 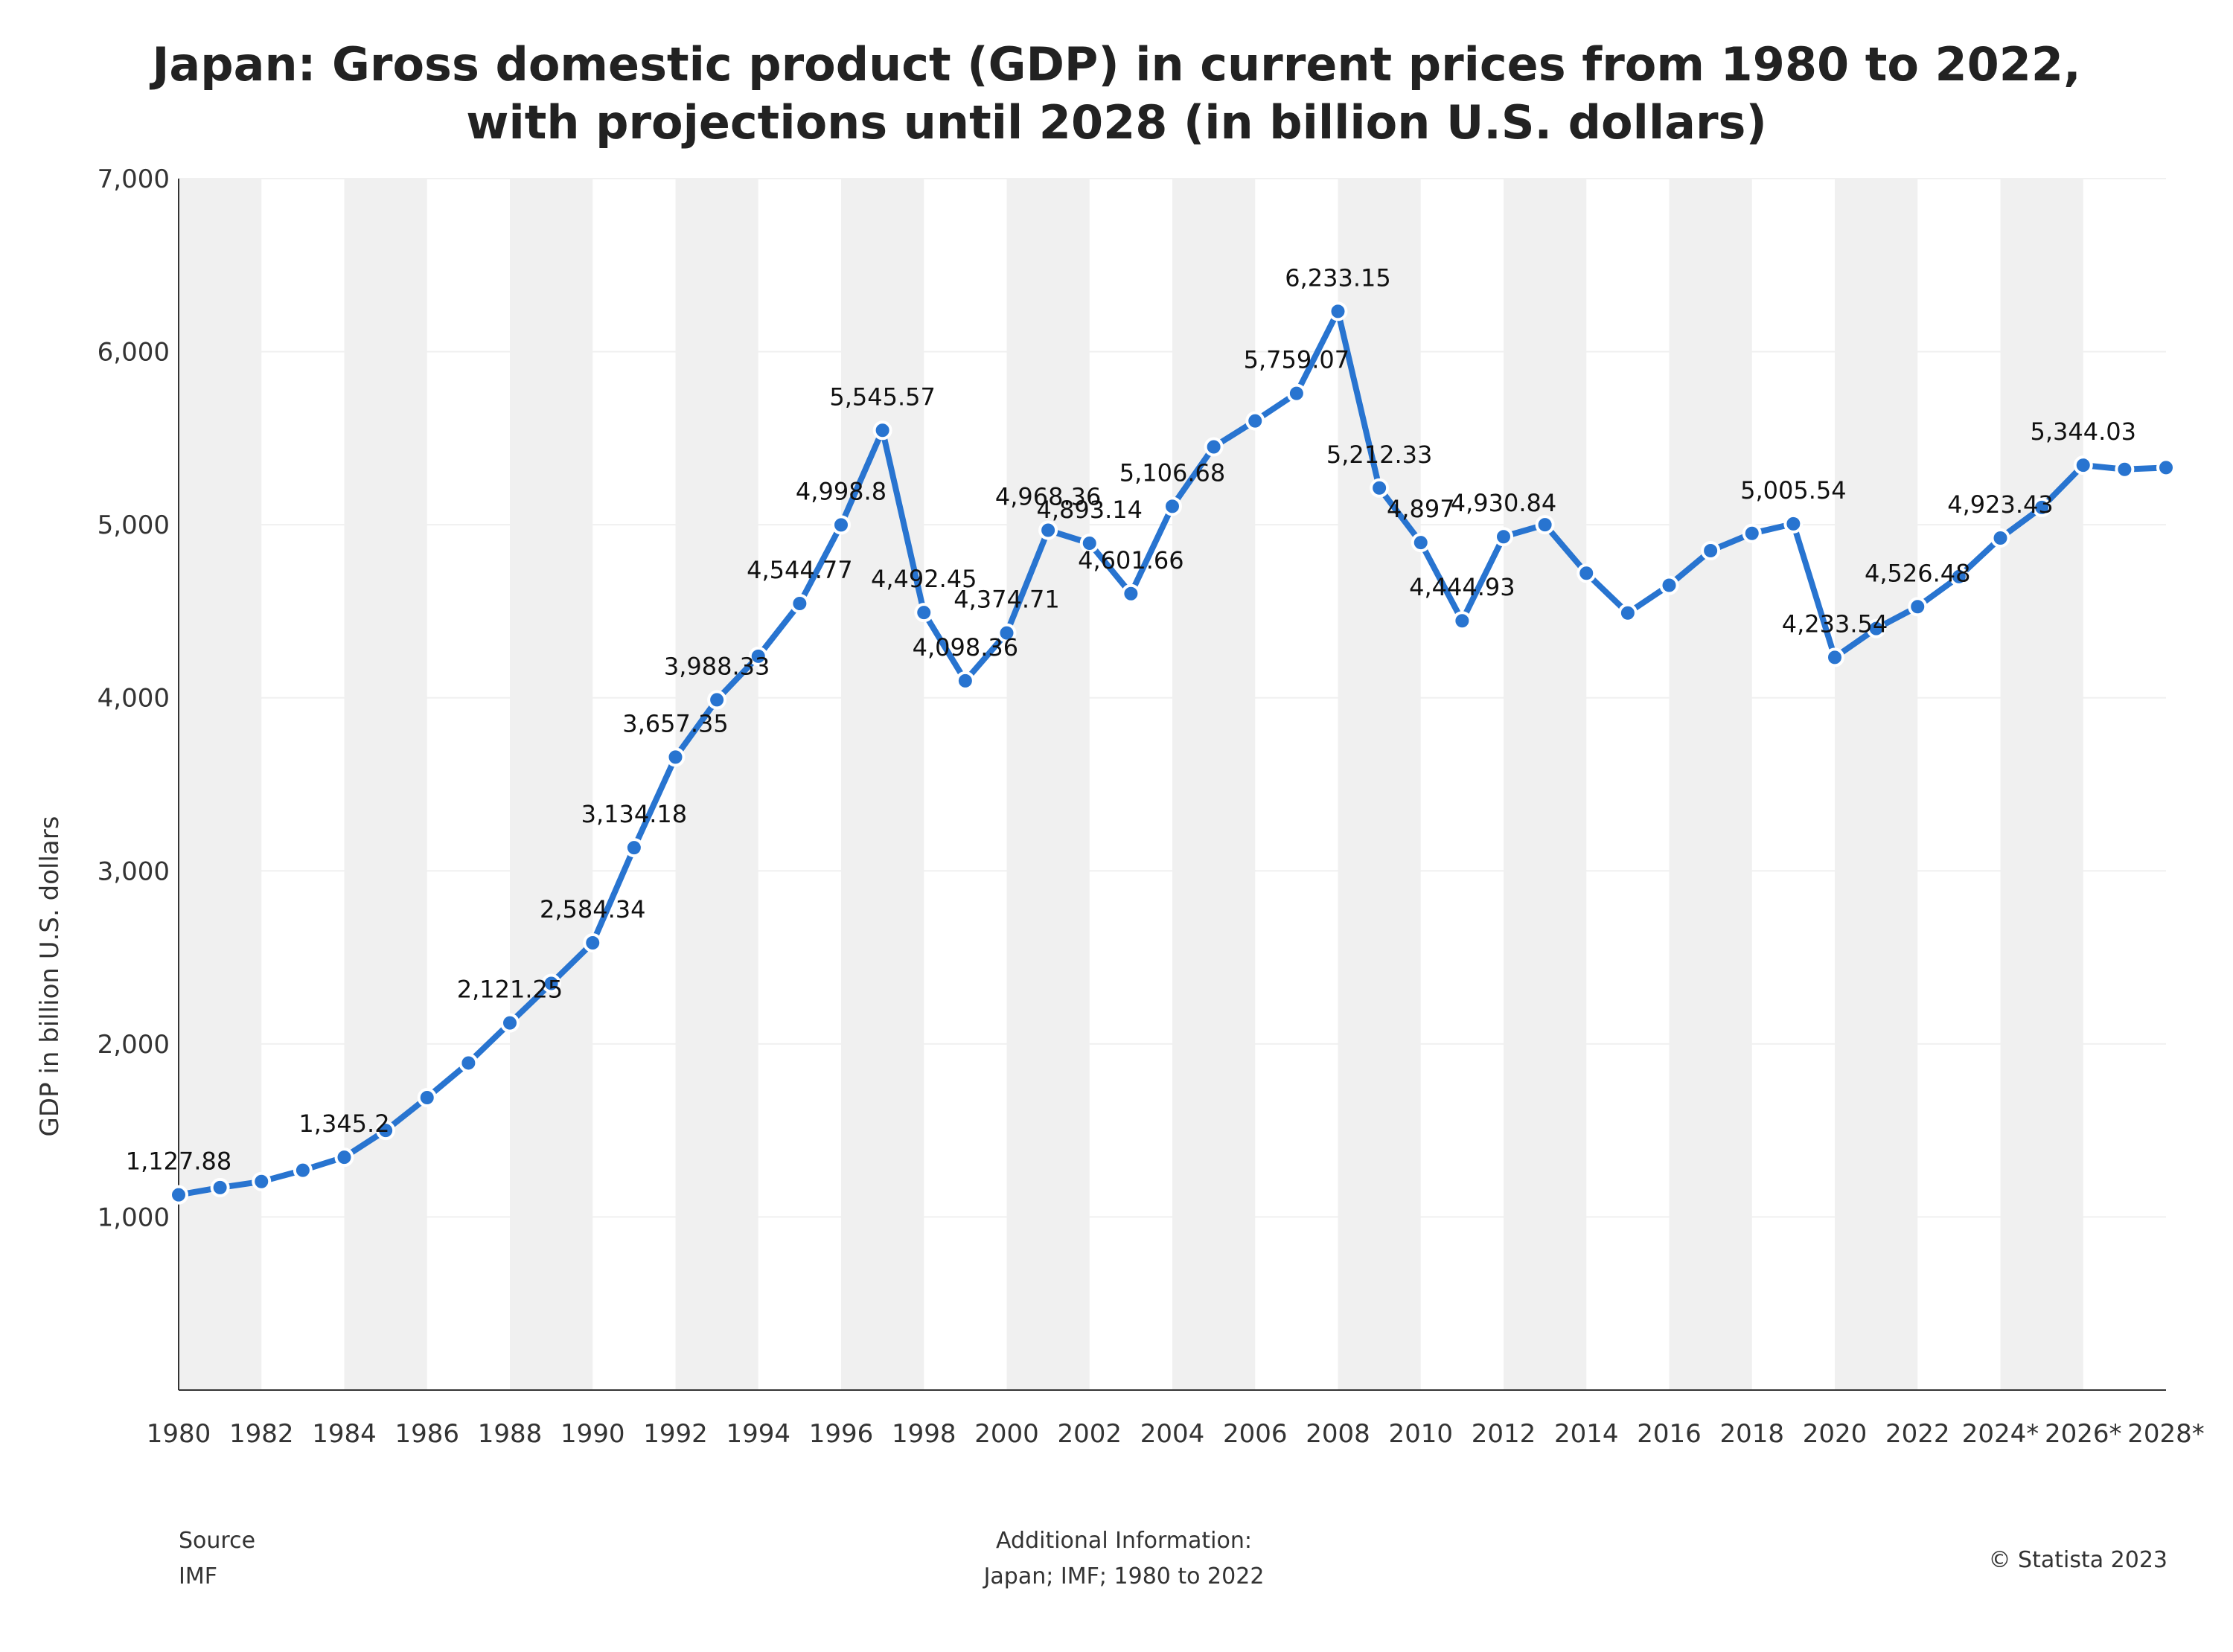 I want to click on data-label: 1,127.88, so click(x=179, y=1161).